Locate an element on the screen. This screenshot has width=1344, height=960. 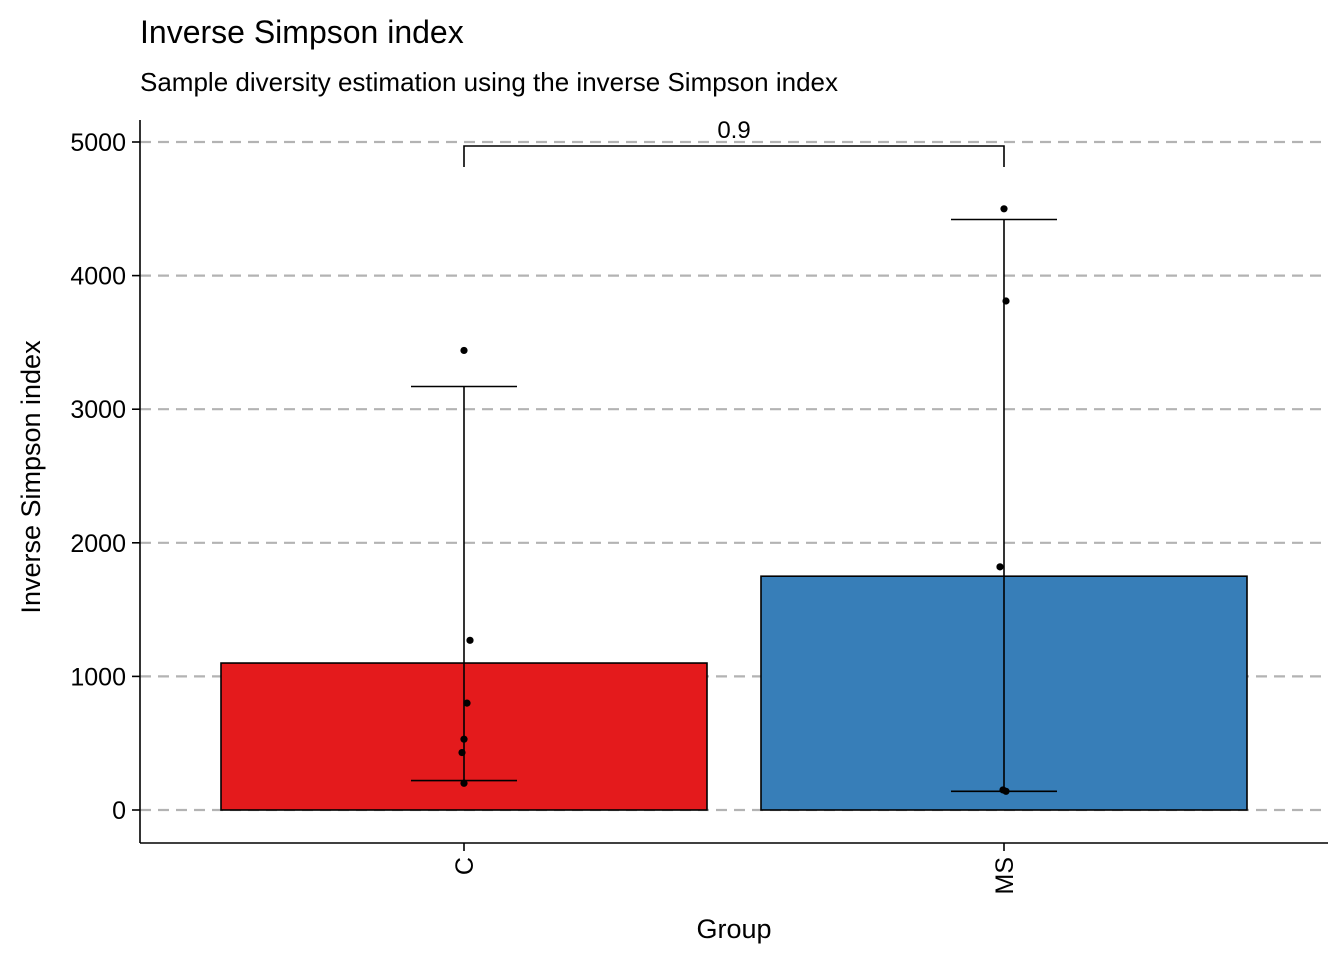
x-tick-label: C is located at coordinates (465, 866).